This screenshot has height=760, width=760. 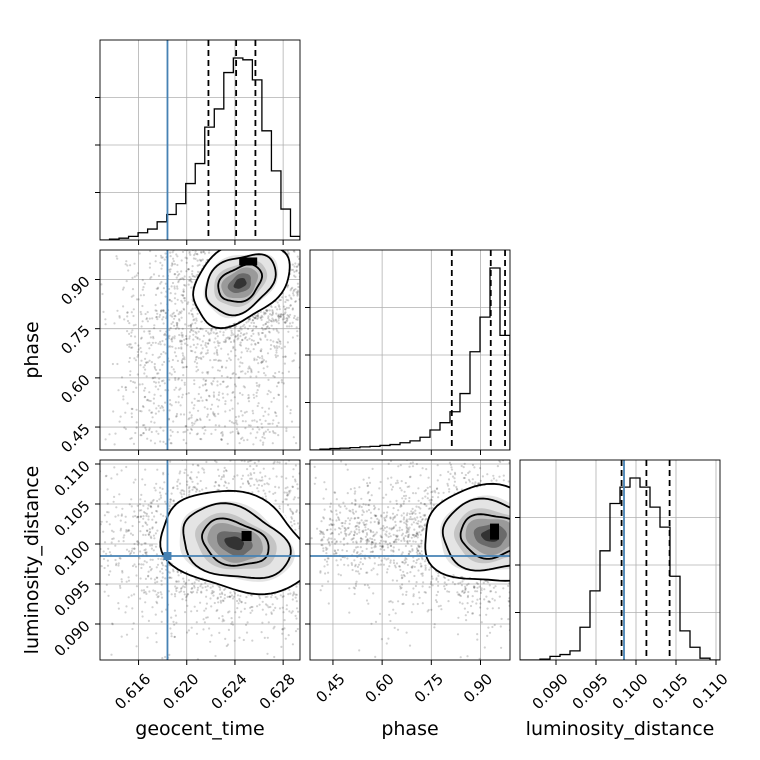 What do you see at coordinates (256, 555) in the screenshot?
I see `density-panel-luminosity_distance-vs-geocent_time` at bounding box center [256, 555].